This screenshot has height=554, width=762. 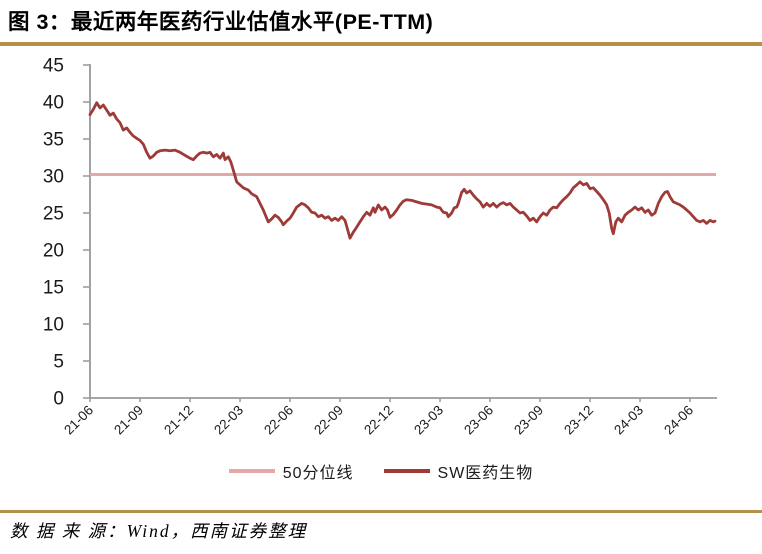 What do you see at coordinates (53, 177) in the screenshot?
I see `y-tick-label: 30` at bounding box center [53, 177].